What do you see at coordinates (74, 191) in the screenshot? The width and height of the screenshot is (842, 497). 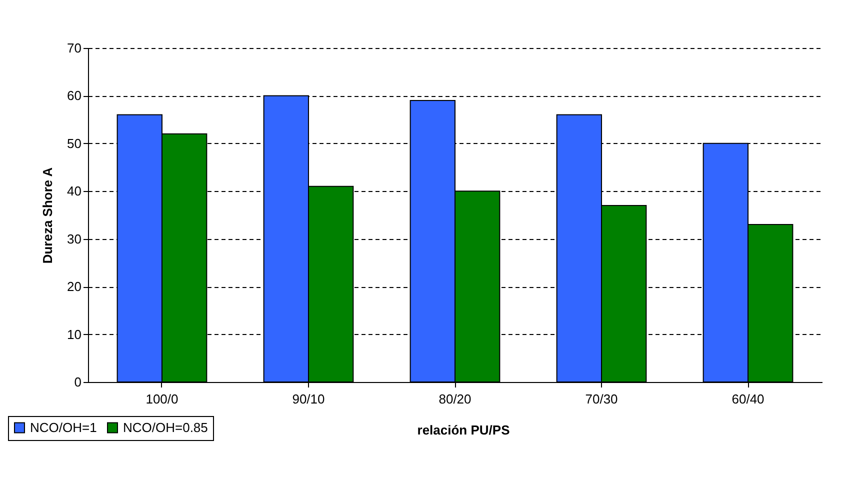 I see `y-tick-label: 40` at bounding box center [74, 191].